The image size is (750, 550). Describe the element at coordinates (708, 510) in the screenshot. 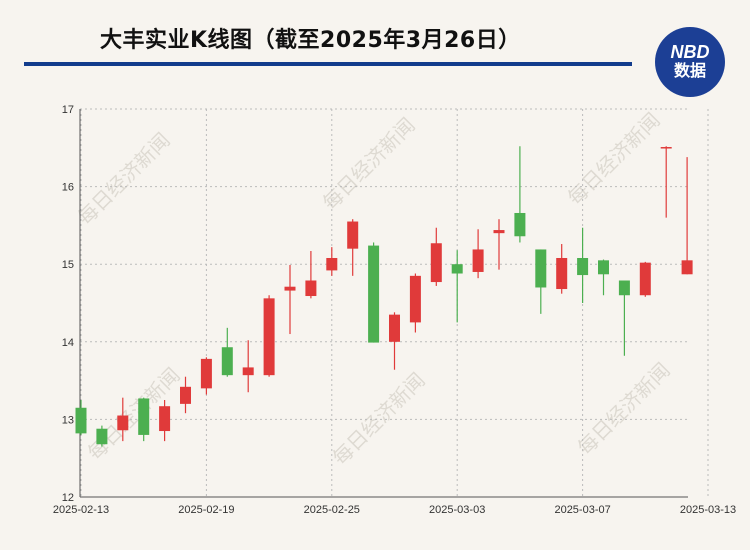

I see `x-tick-label: 2025-03-13` at that location.